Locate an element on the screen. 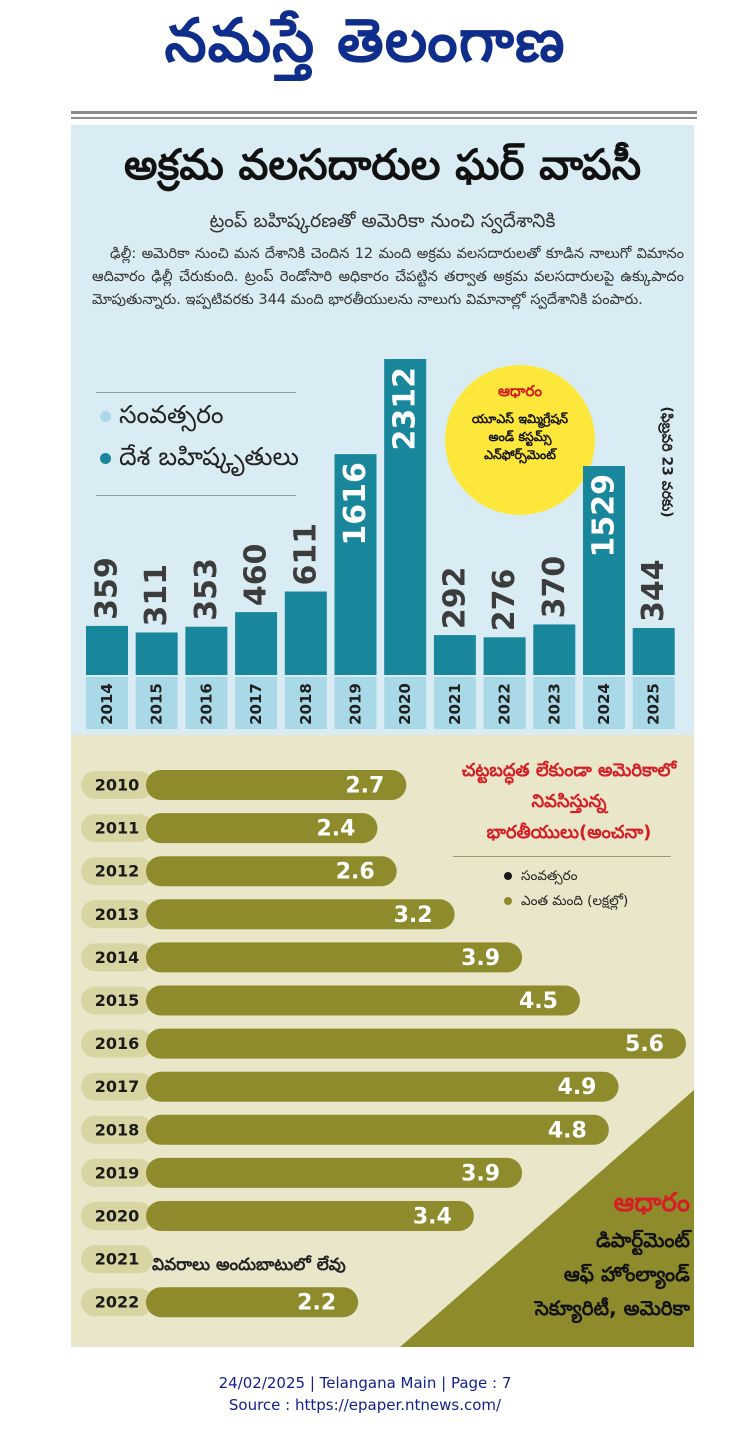 This screenshot has height=1435, width=730. data-label: 4.8 is located at coordinates (567, 1130).